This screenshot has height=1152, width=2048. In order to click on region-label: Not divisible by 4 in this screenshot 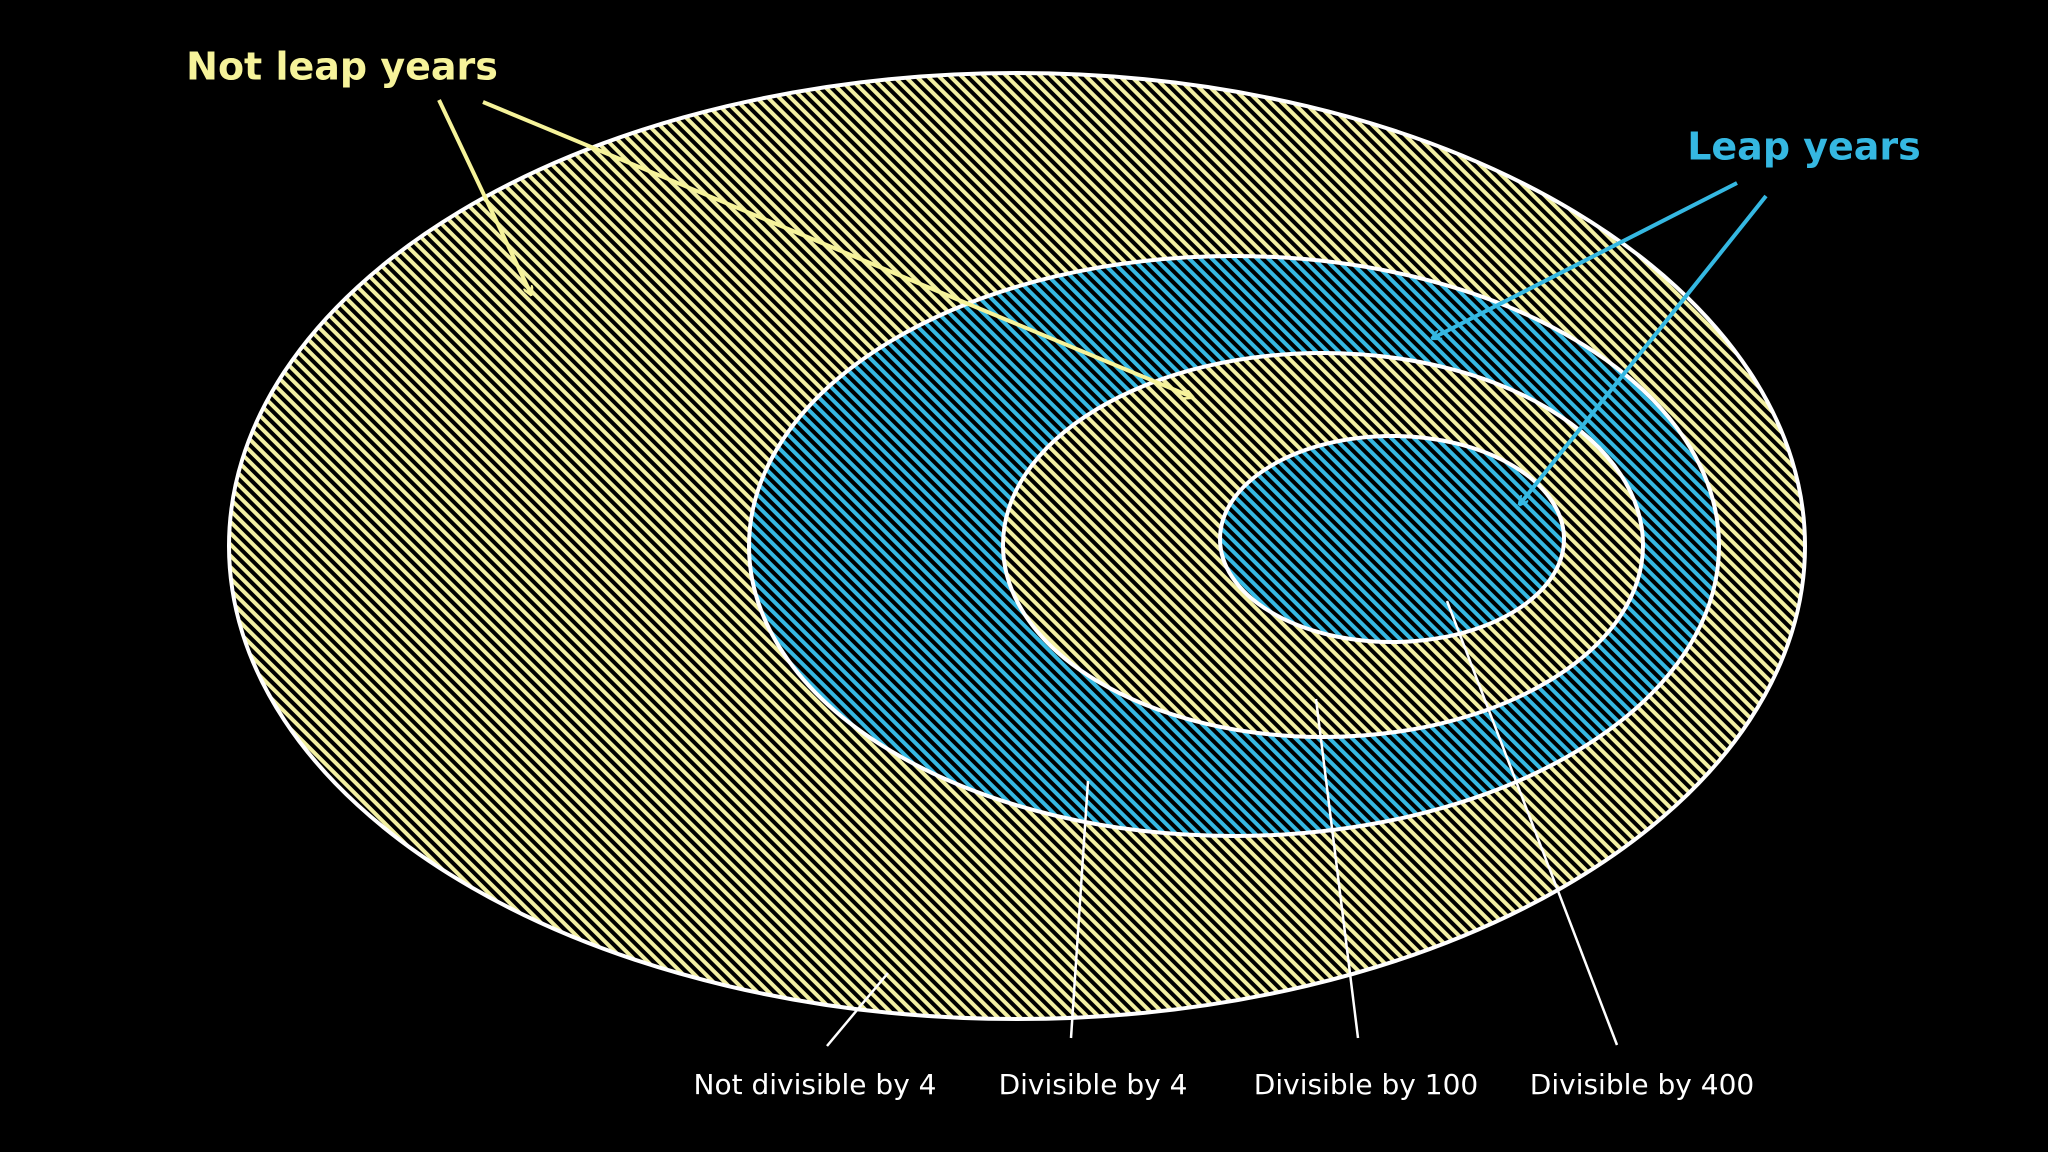, I will do `click(815, 1084)`.